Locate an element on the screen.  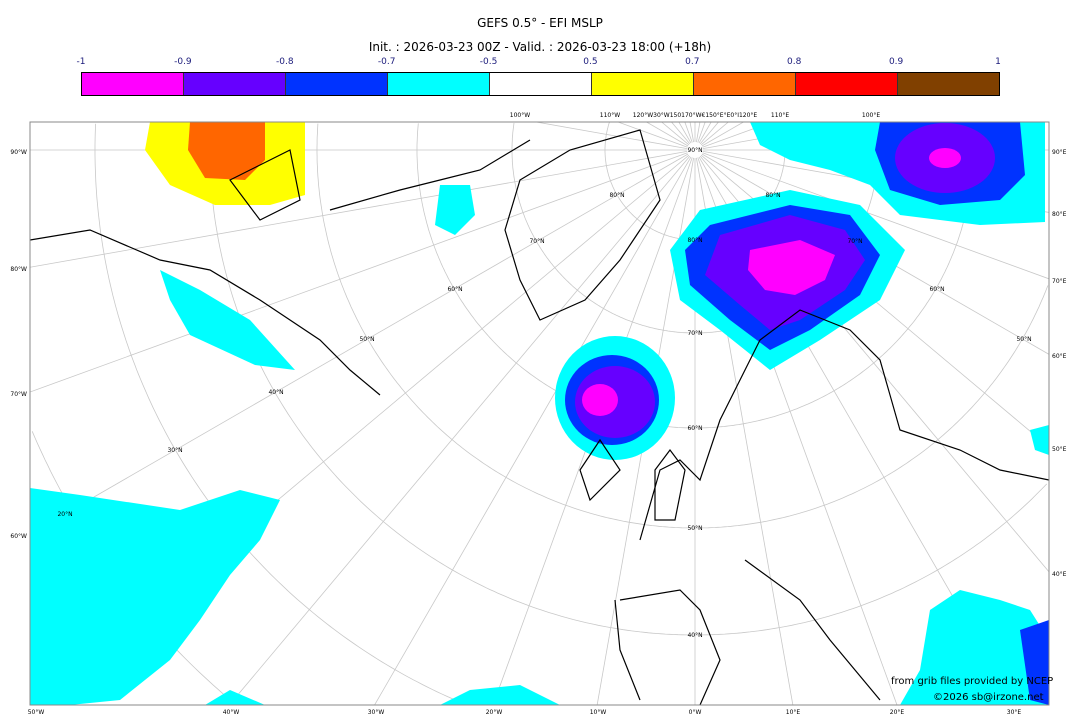
coordinate-label: 80°W is located at coordinates (18, 269).